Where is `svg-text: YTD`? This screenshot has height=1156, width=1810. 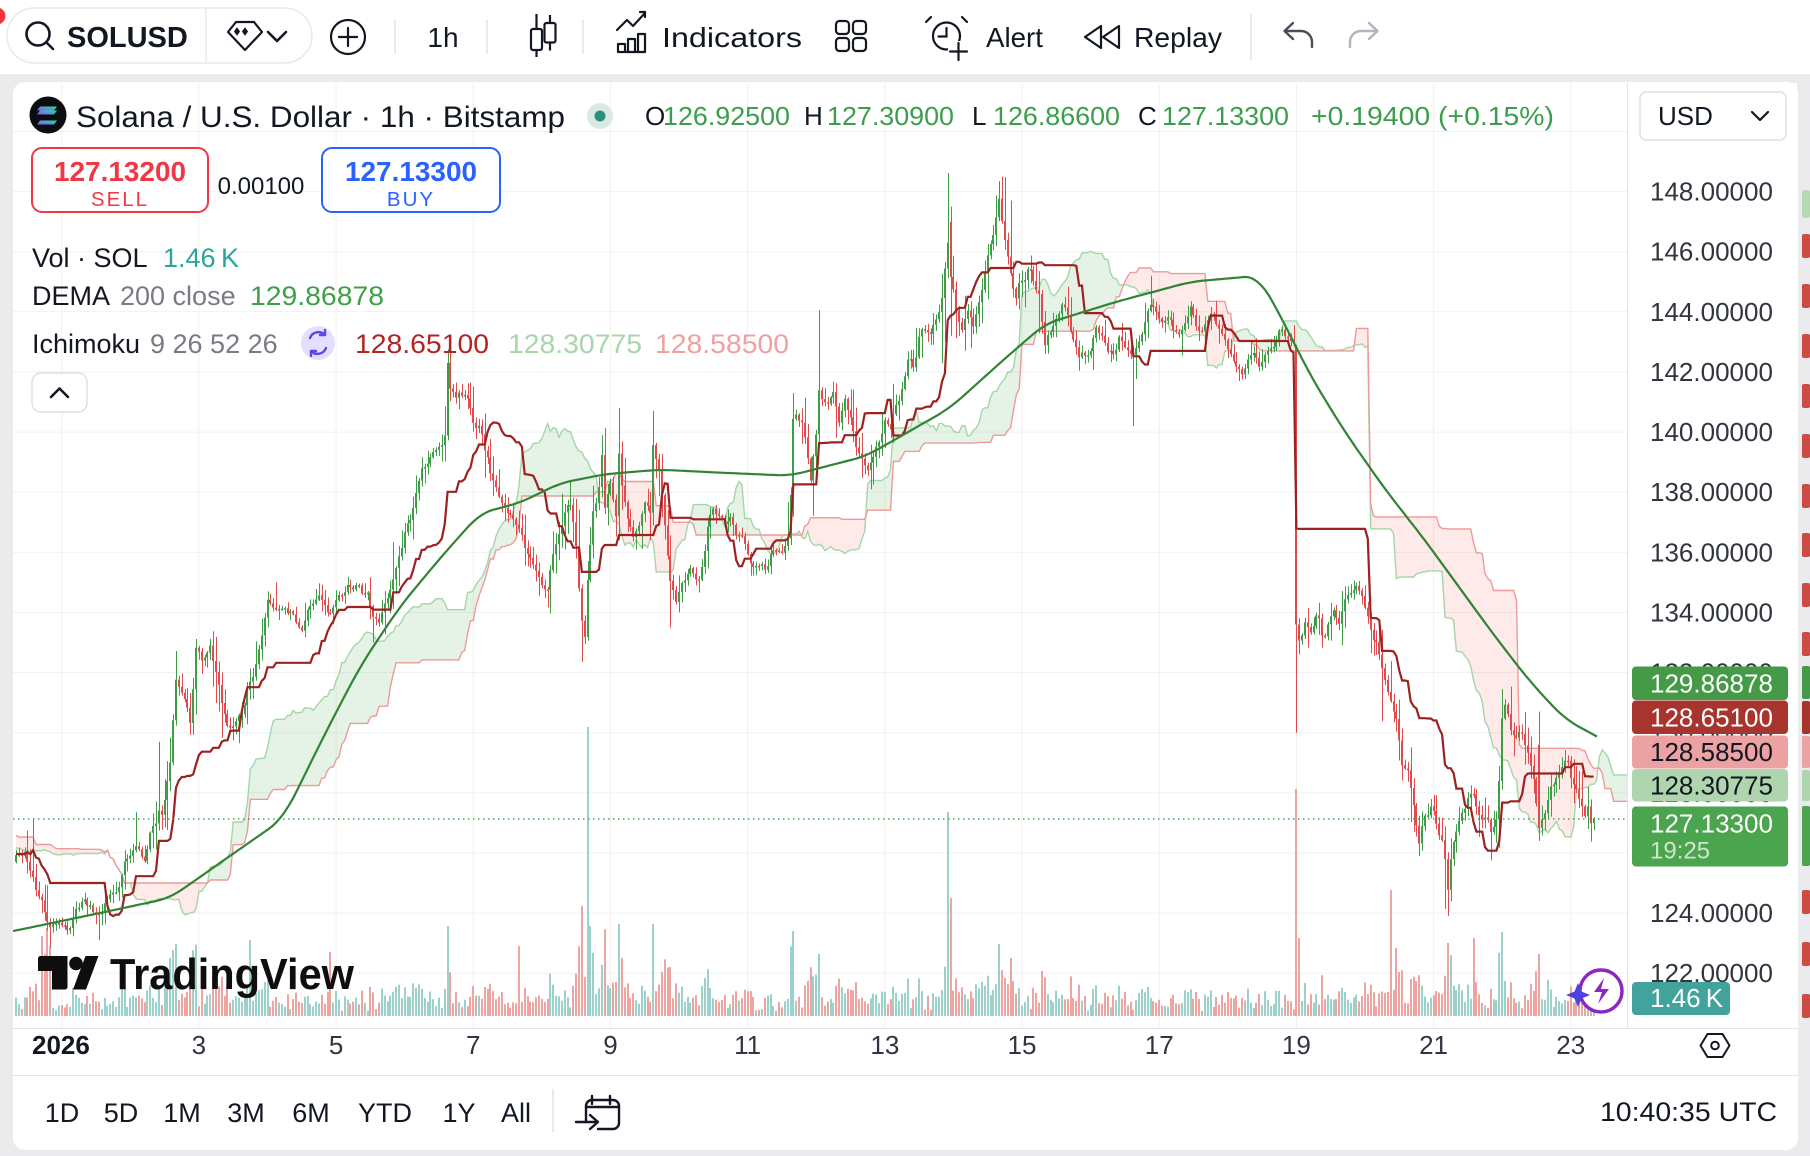
svg-text: YTD is located at coordinates (385, 1113).